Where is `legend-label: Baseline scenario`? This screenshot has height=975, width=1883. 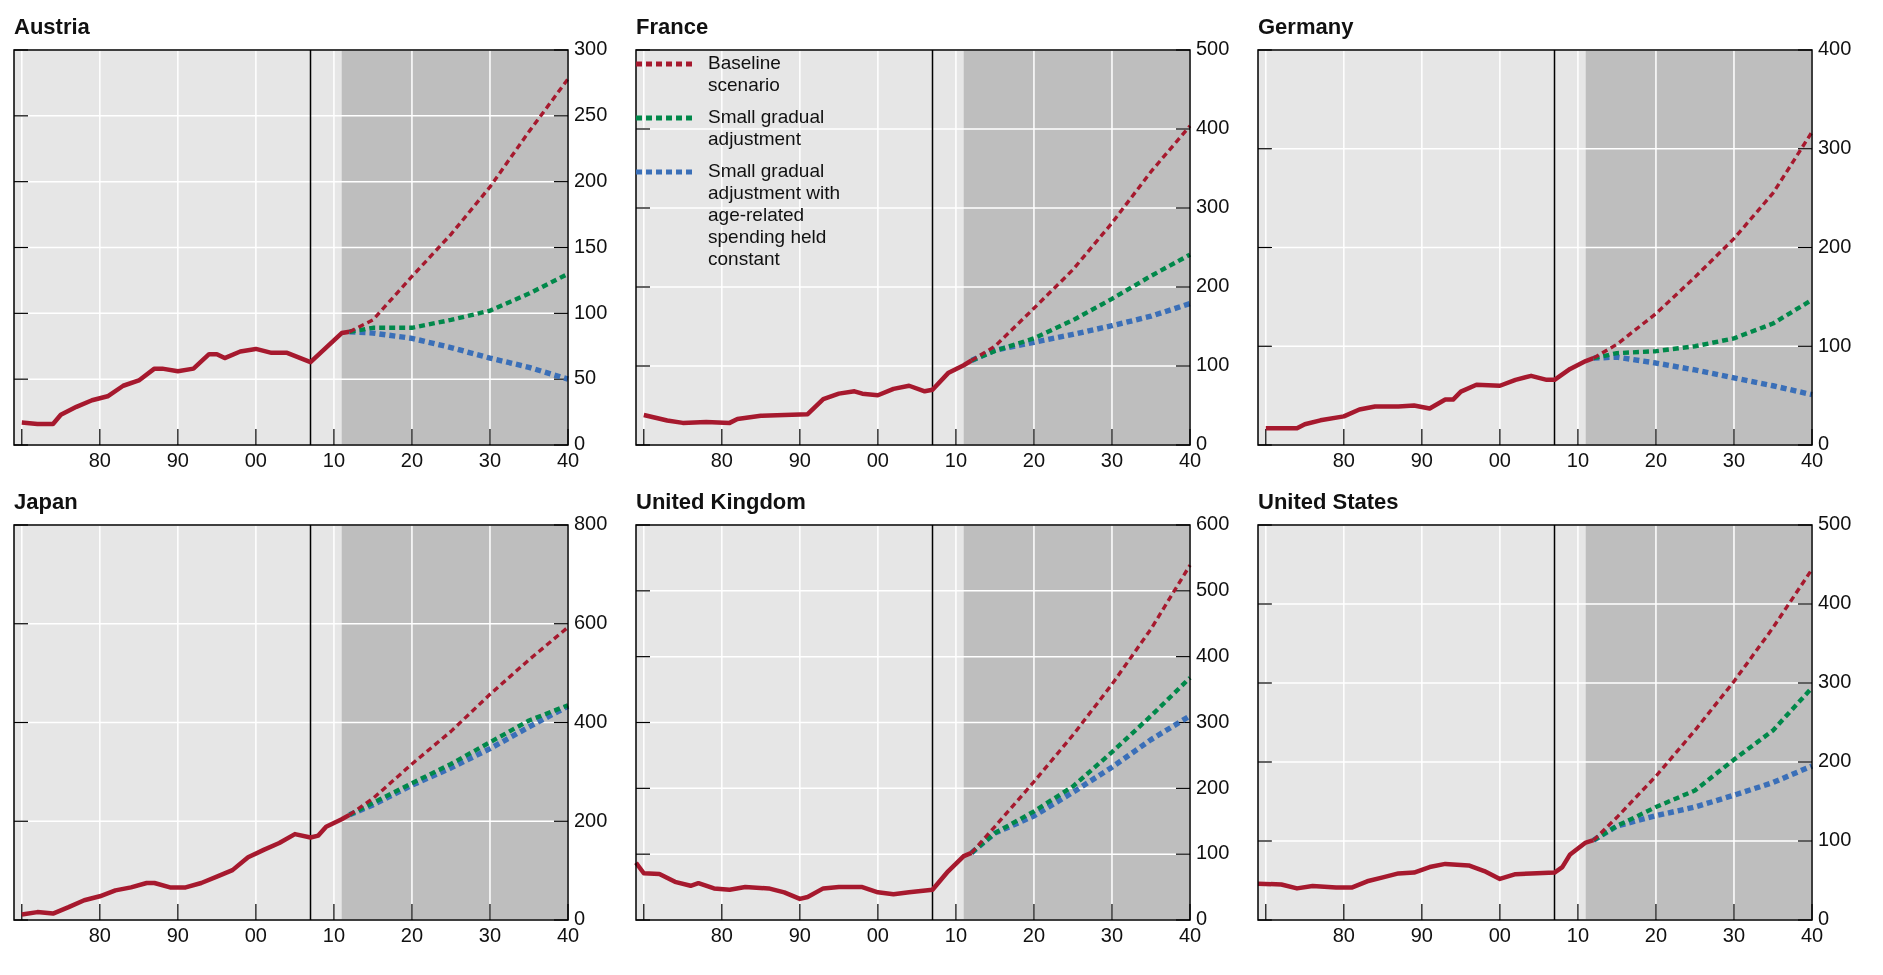 legend-label: Baseline scenario is located at coordinates (744, 74).